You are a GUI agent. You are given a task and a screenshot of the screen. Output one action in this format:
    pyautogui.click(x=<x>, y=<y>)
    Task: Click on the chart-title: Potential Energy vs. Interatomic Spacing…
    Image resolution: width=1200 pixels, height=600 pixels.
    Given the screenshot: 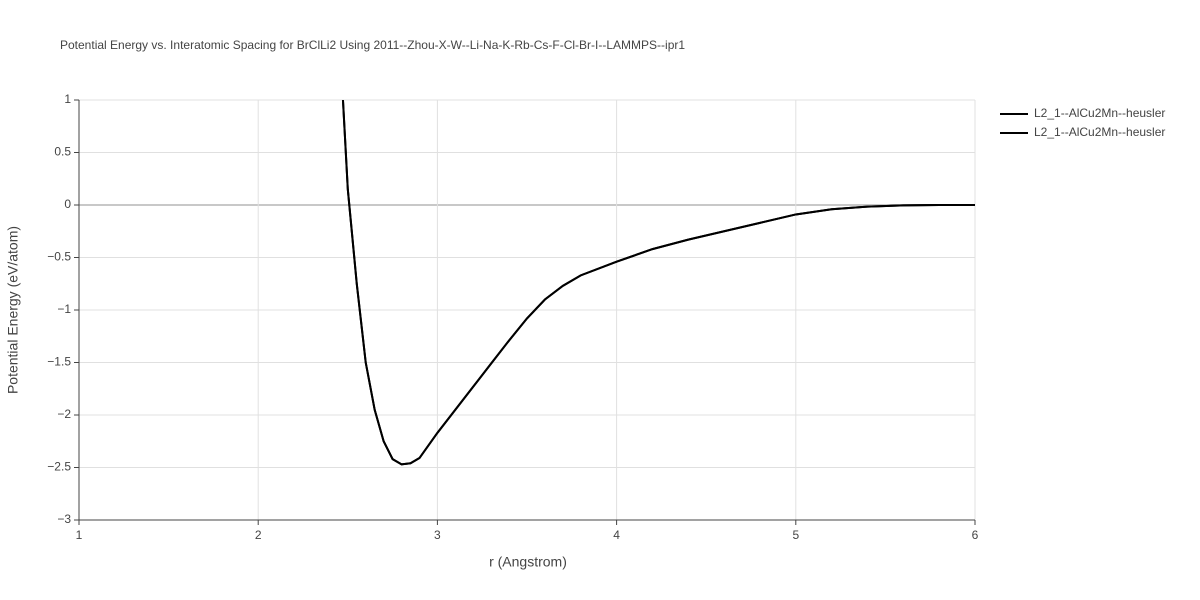 What is the action you would take?
    pyautogui.click(x=372, y=45)
    